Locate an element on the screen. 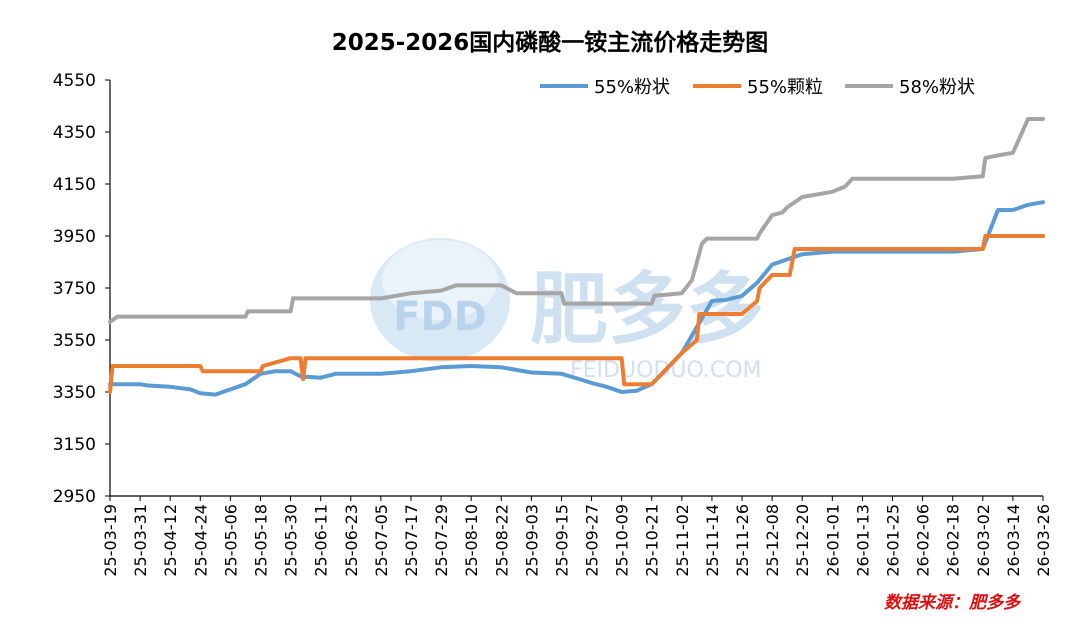 This screenshot has width=1080, height=628. x-tick-label: 26-03-02 is located at coordinates (983, 540).